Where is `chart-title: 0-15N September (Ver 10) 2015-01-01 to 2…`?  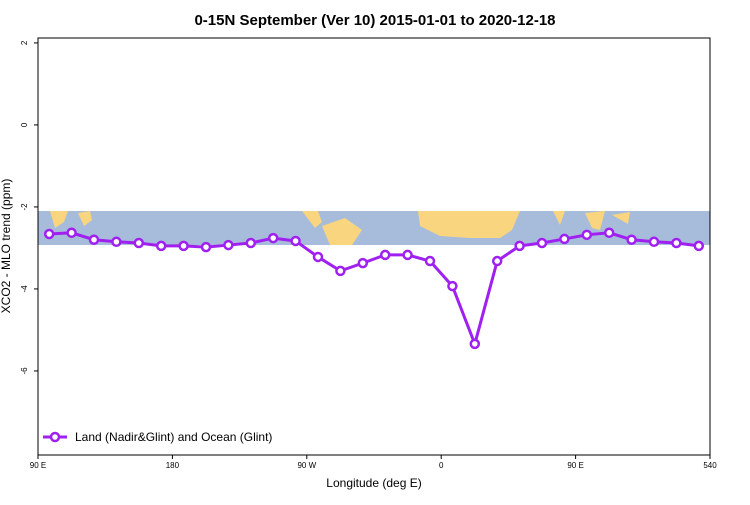 chart-title: 0-15N September (Ver 10) 2015-01-01 to 2… is located at coordinates (374, 20).